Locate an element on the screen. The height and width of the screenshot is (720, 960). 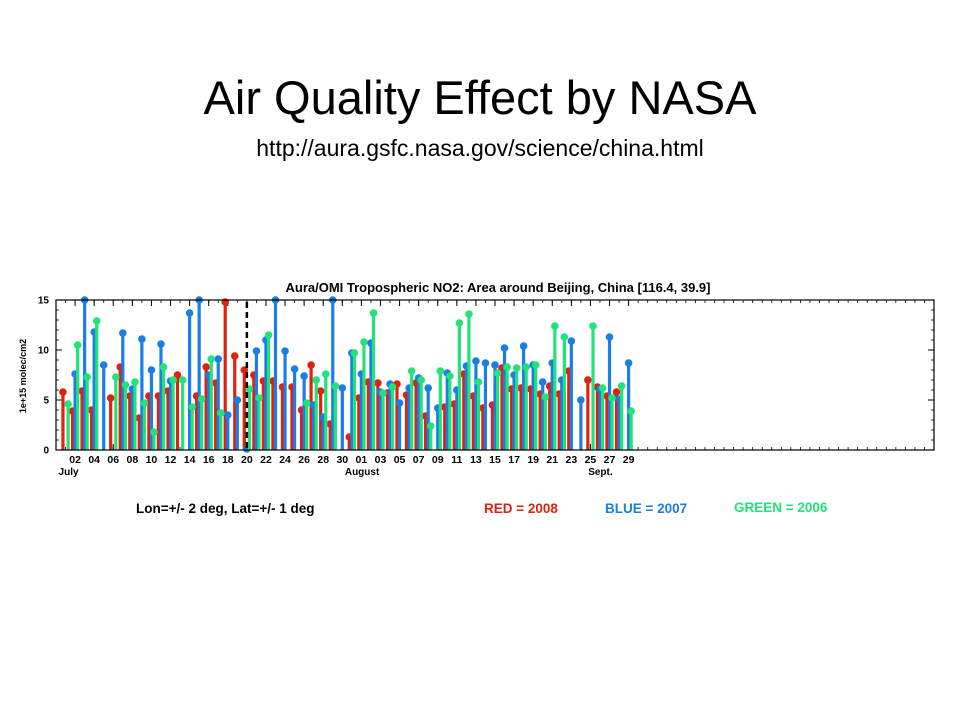
x-tick-label: 20 is located at coordinates (247, 460).